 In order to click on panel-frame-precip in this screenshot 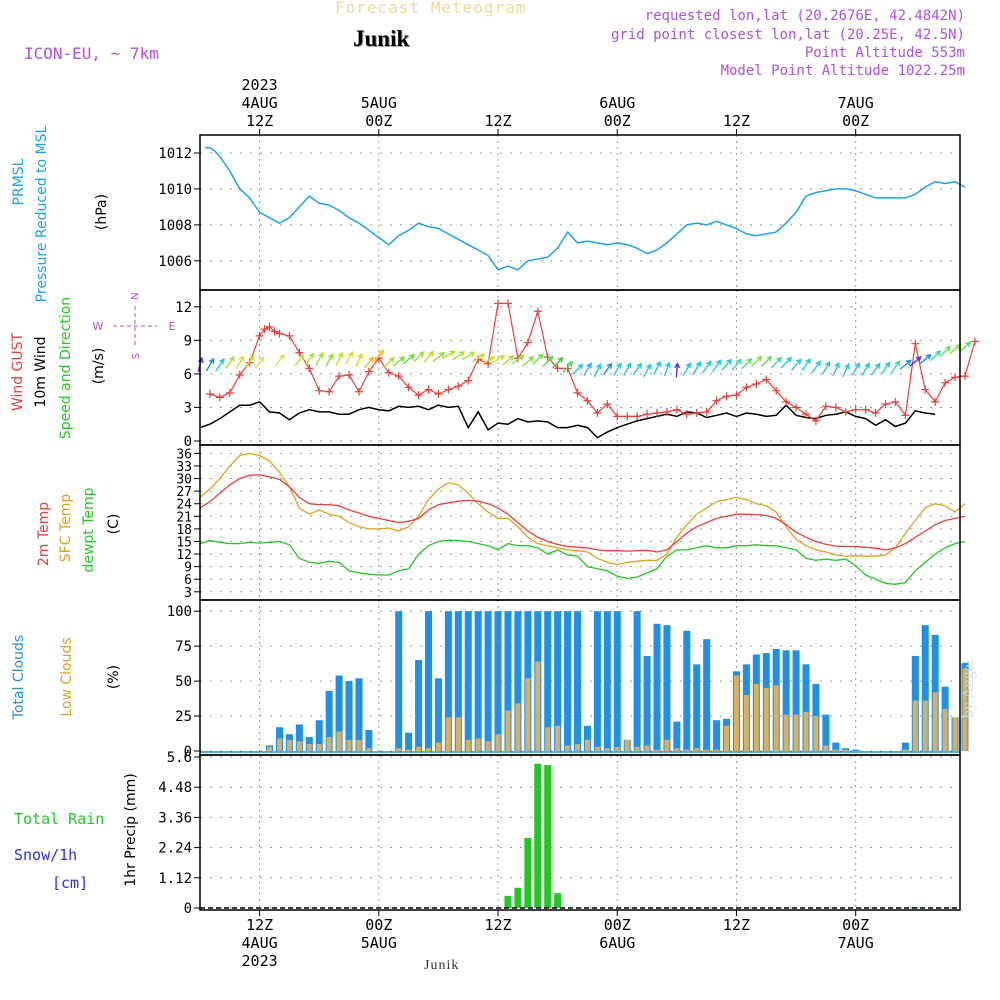, I will do `click(580, 832)`.